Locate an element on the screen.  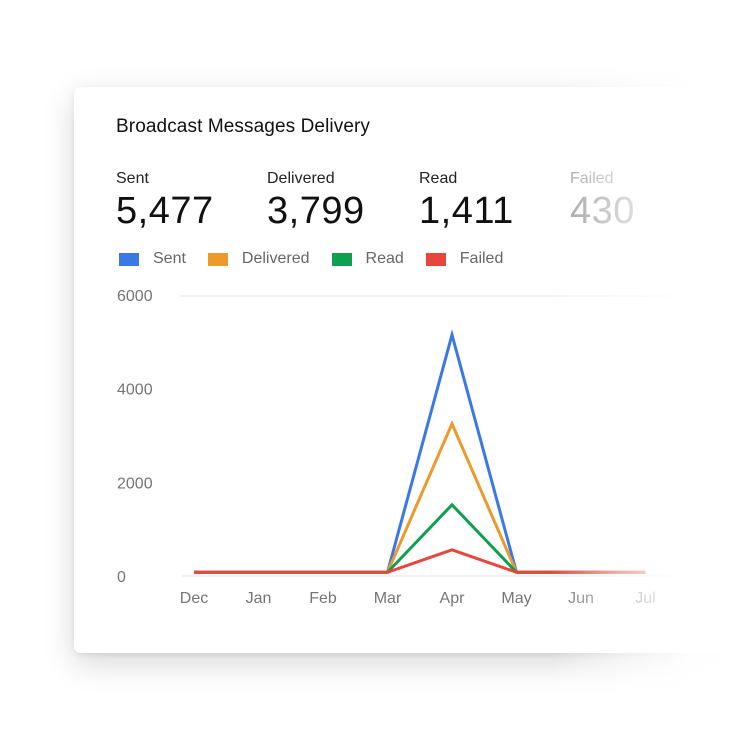
stat-read-label: Read is located at coordinates (438, 178).